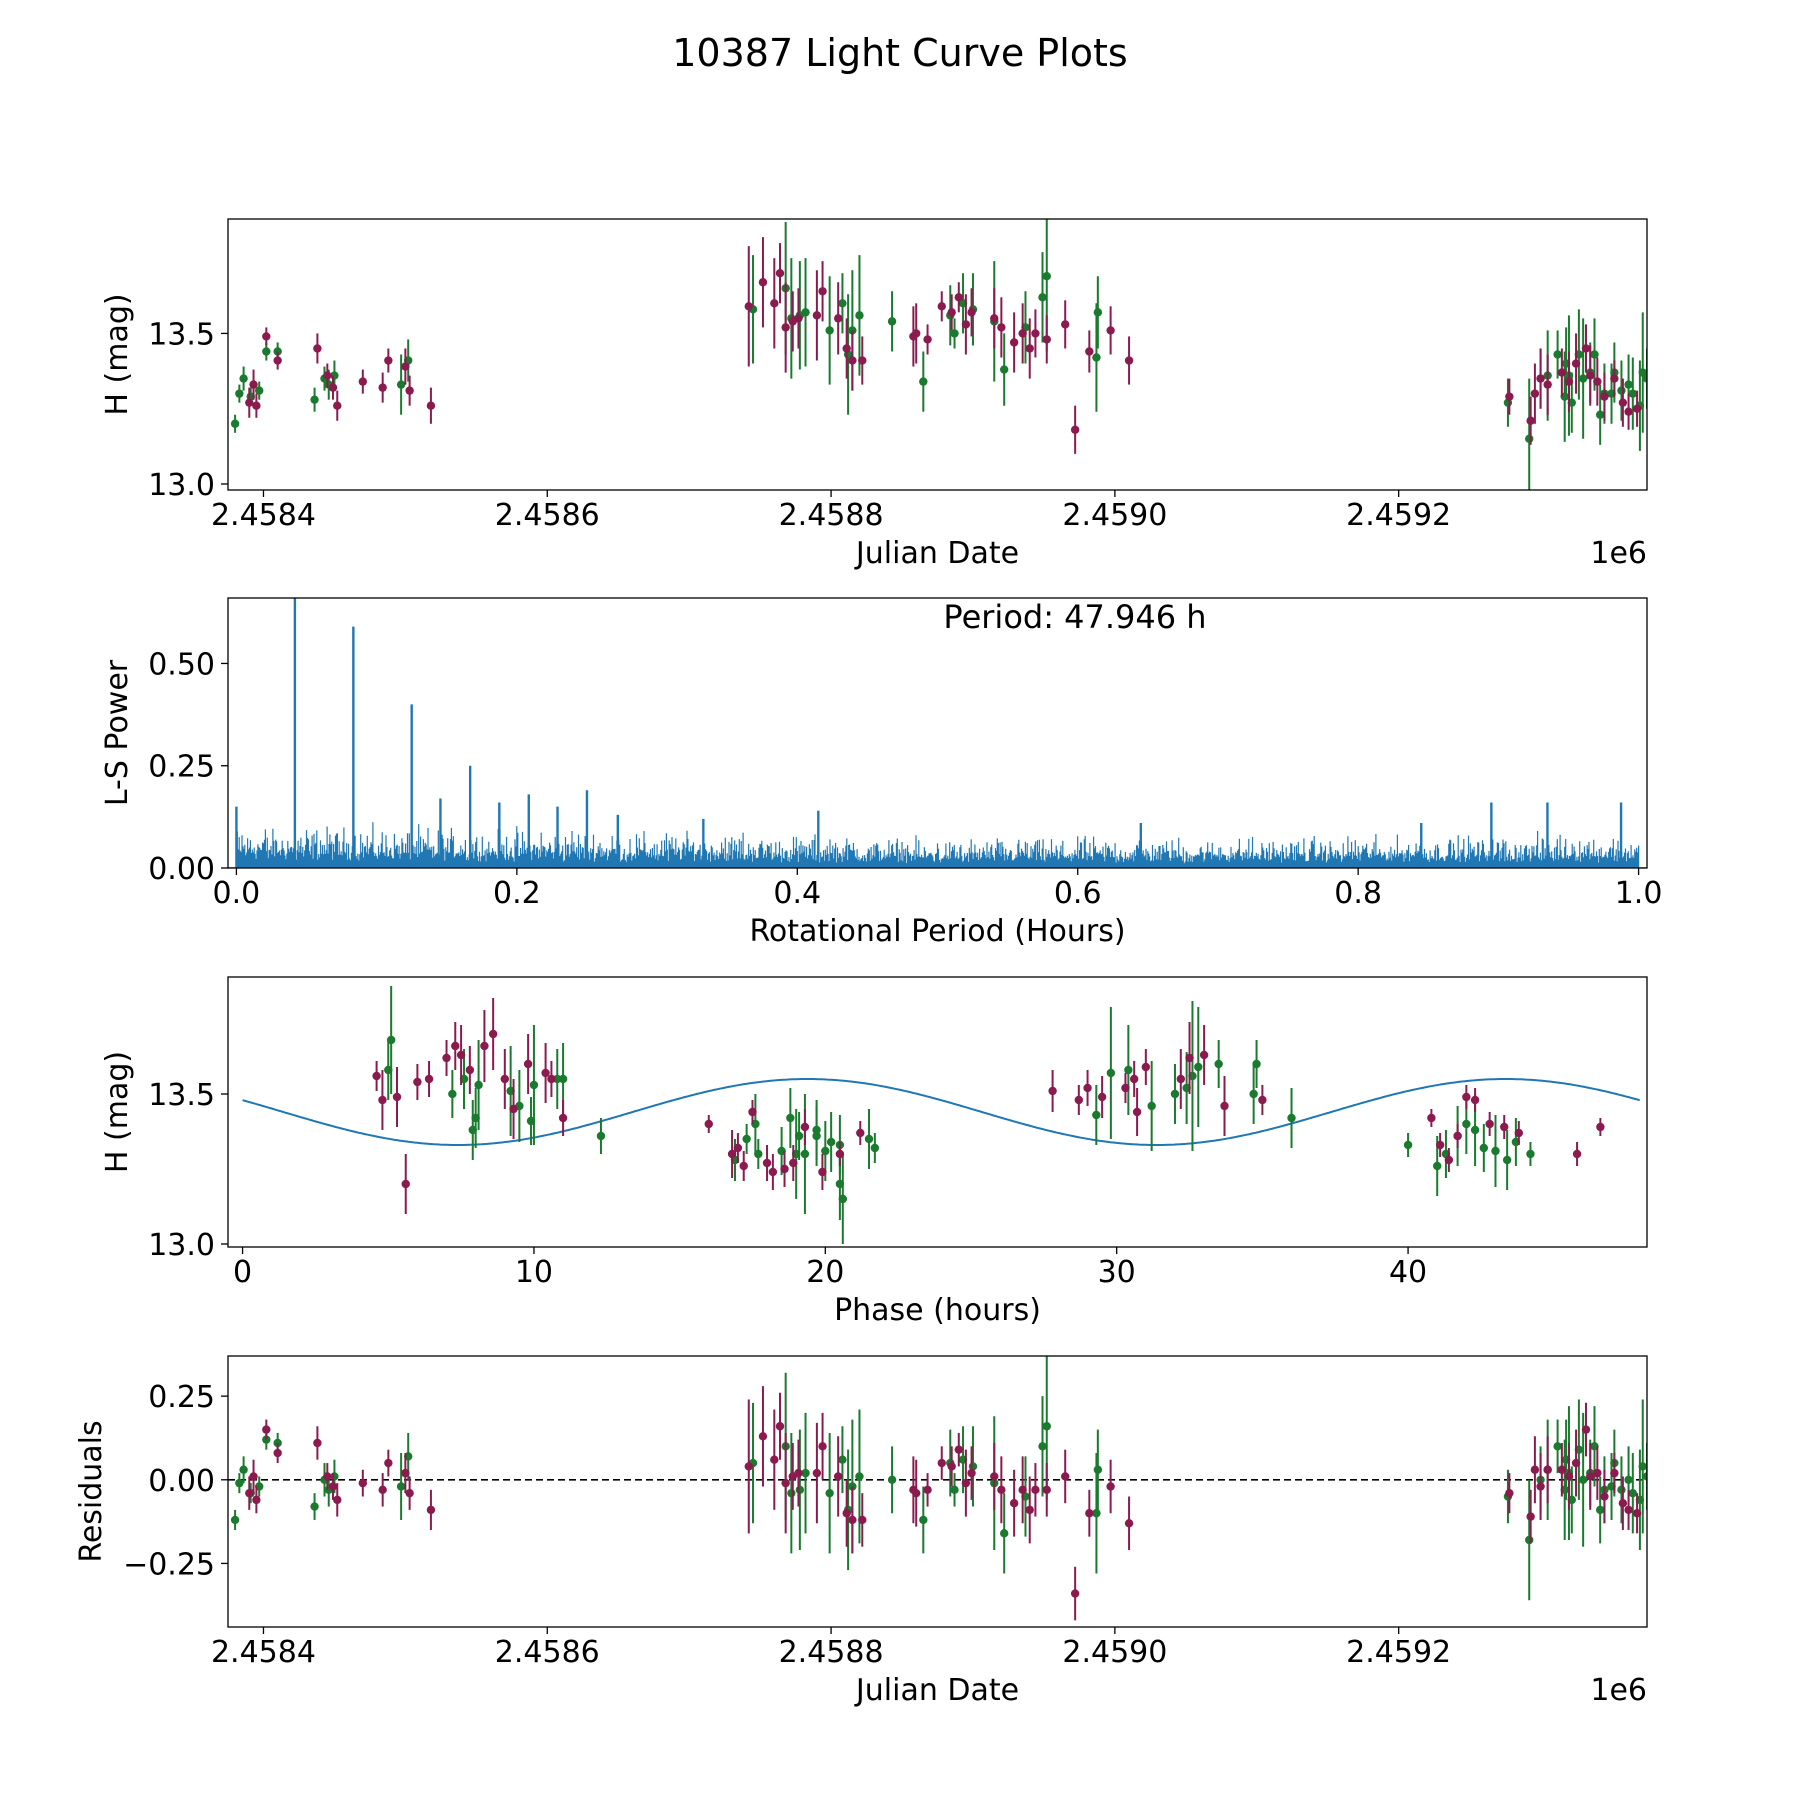 Image resolution: width=1800 pixels, height=1800 pixels. I want to click on x-tick-label: 0.6, so click(1078, 893).